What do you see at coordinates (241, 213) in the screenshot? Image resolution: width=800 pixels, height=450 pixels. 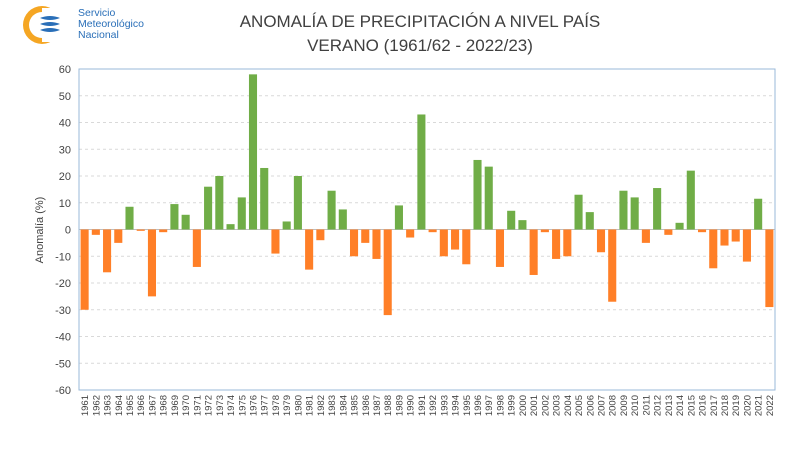 I see `bar-1975` at bounding box center [241, 213].